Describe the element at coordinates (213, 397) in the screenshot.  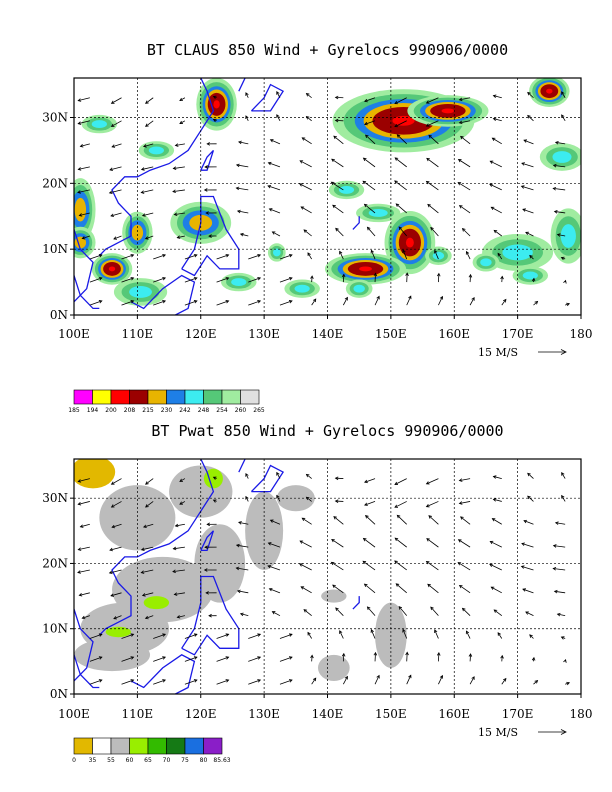
I see `colorbar-swatch` at that location.